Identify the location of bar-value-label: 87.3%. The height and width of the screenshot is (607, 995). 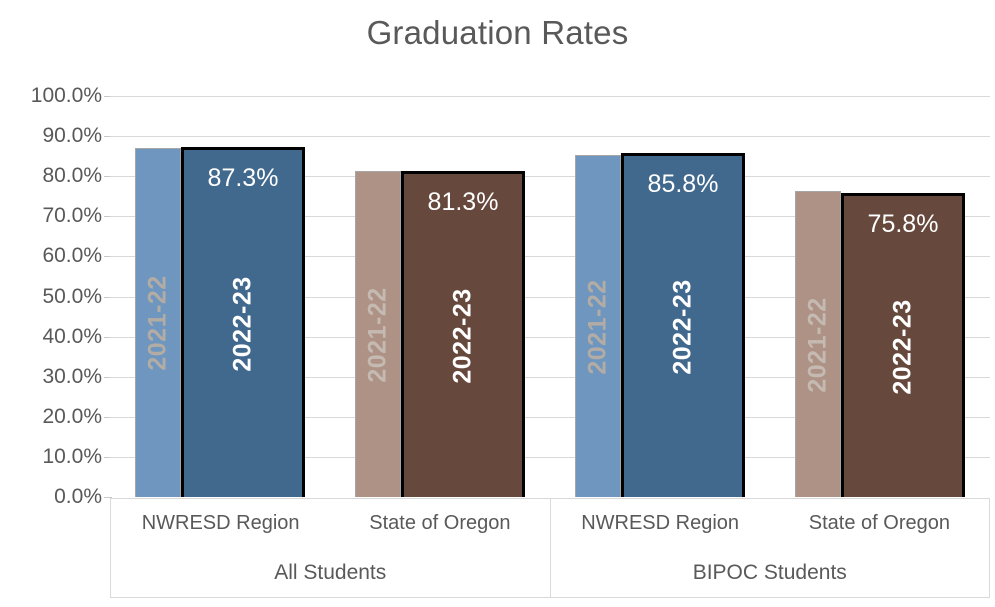
(243, 178).